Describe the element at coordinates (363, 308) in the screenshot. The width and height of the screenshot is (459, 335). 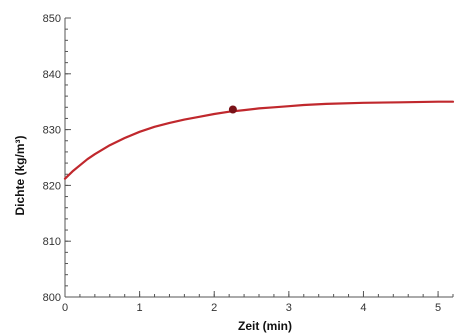
I see `x-tick-label: 4` at that location.